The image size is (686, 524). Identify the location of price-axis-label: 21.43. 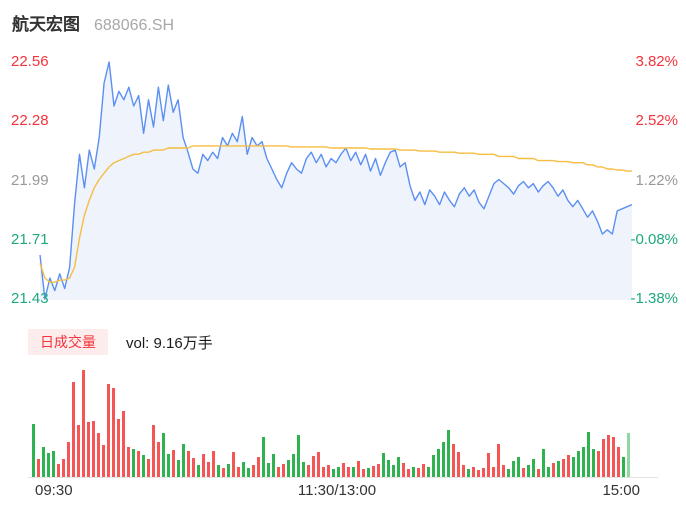
(30, 298).